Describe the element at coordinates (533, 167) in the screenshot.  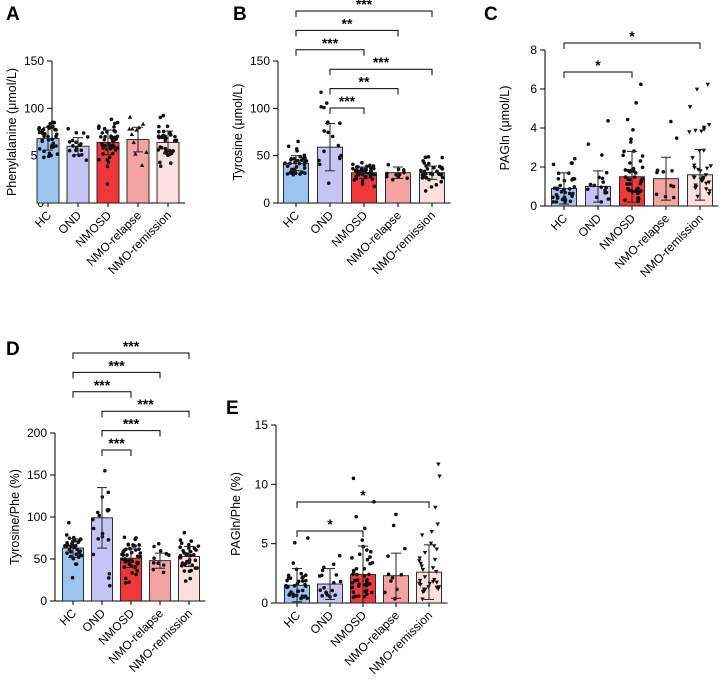
I see `y-tick-label: 2` at that location.